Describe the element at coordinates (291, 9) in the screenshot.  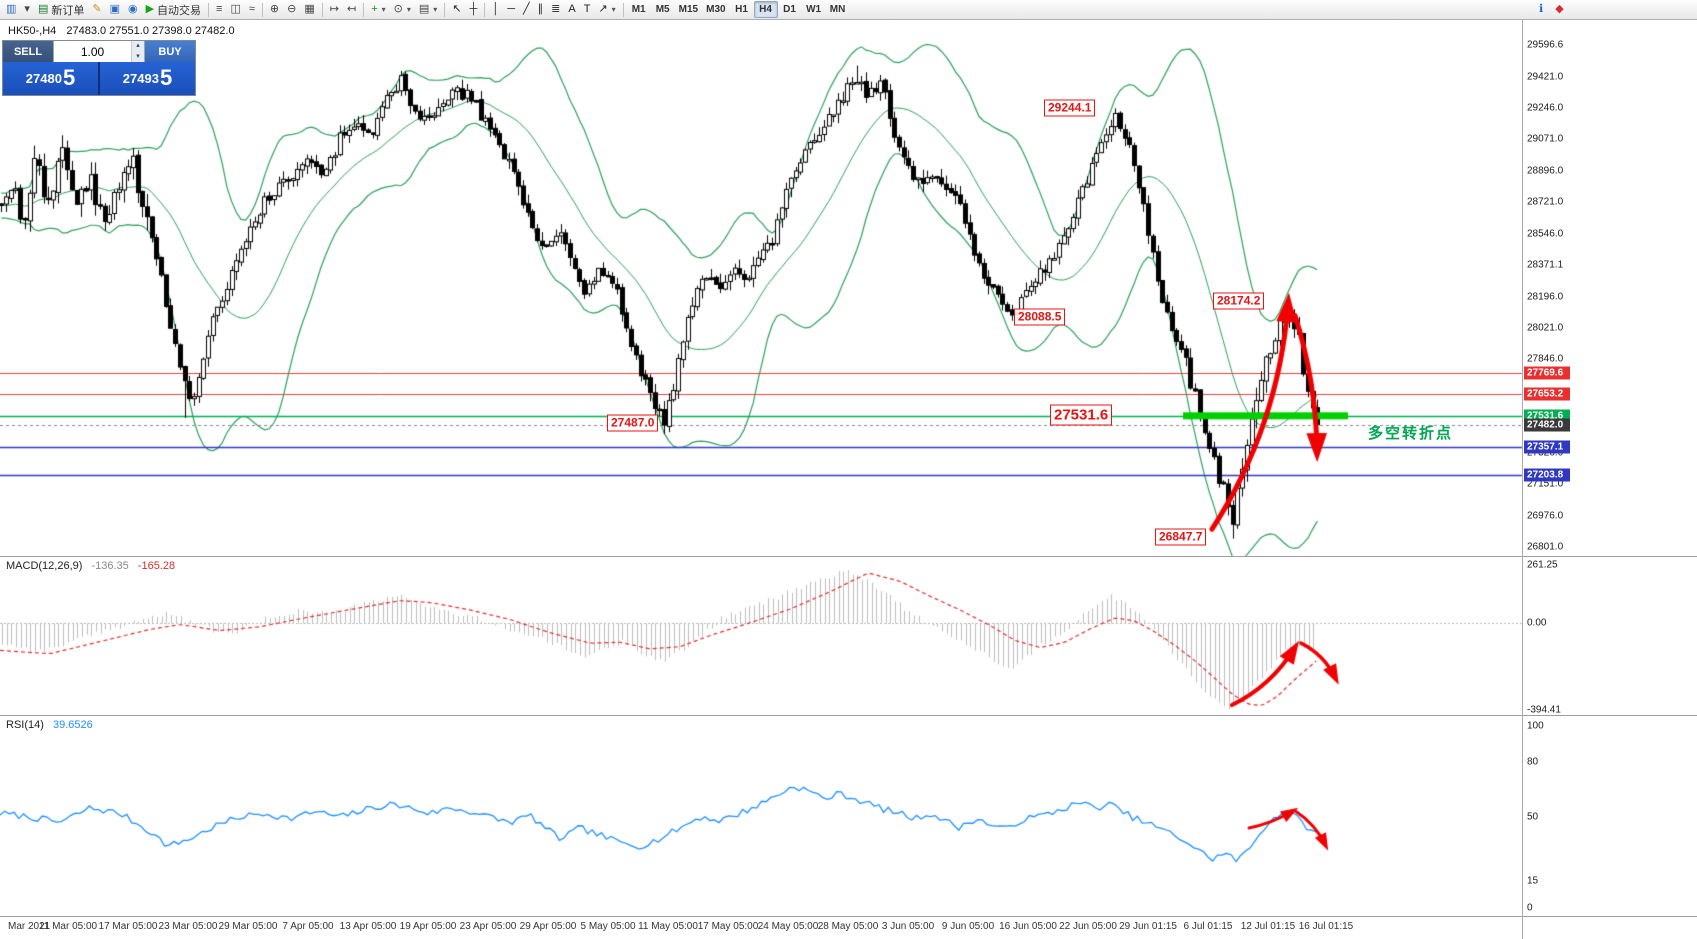
I see `zoom-out-icon: ⊖` at that location.